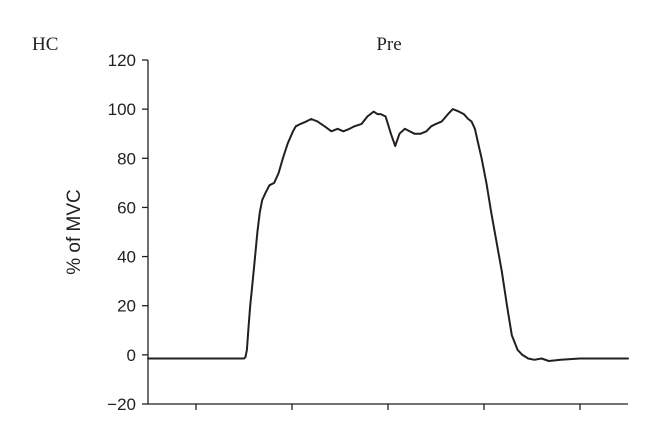 Image resolution: width=660 pixels, height=446 pixels. Describe the element at coordinates (121, 404) in the screenshot. I see `y-tick-label: −20` at that location.